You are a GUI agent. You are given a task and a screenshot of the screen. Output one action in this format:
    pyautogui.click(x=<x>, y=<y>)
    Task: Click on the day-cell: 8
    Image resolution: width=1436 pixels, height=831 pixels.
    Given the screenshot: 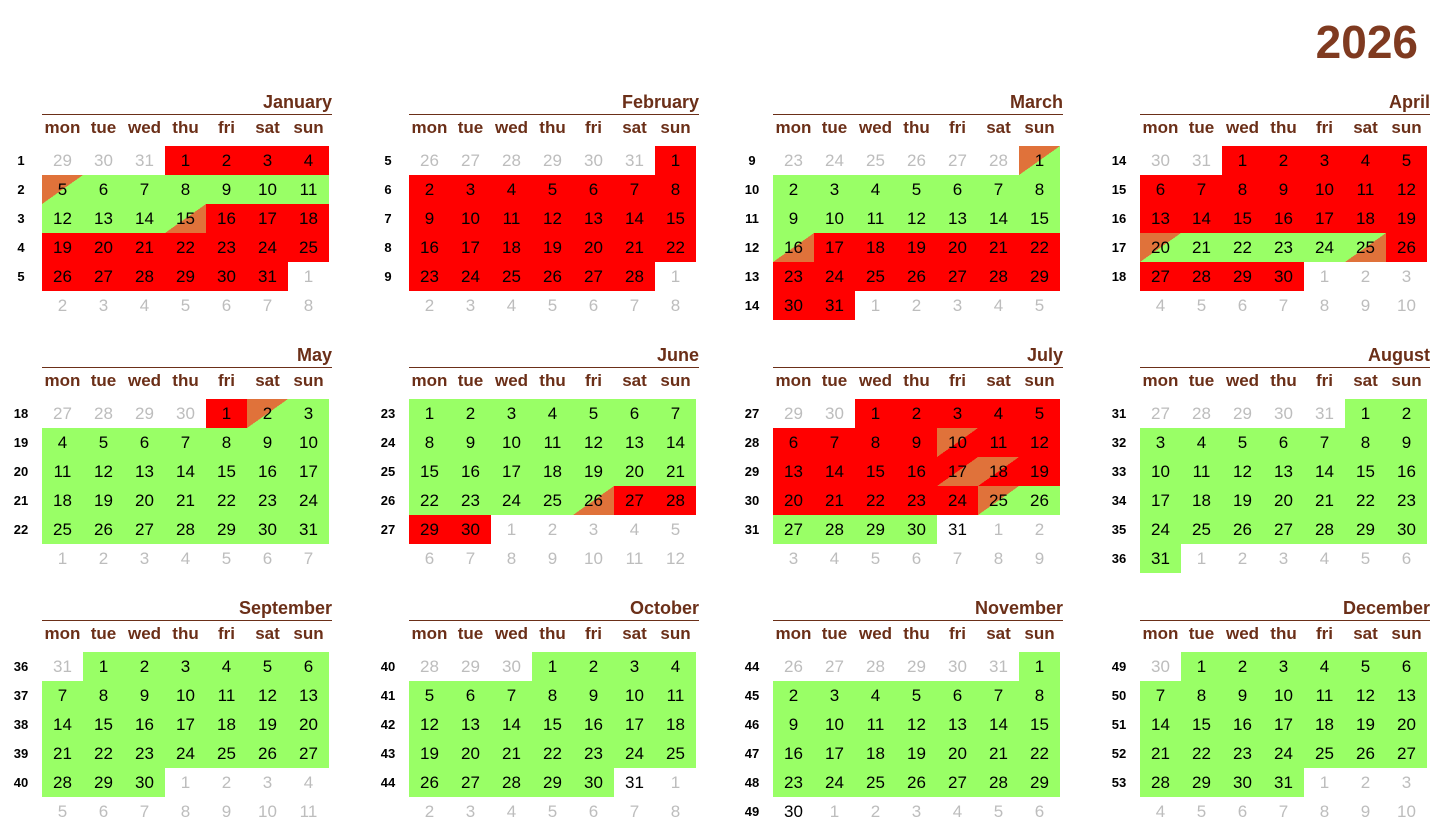 What is the action you would take?
    pyautogui.click(x=1039, y=189)
    